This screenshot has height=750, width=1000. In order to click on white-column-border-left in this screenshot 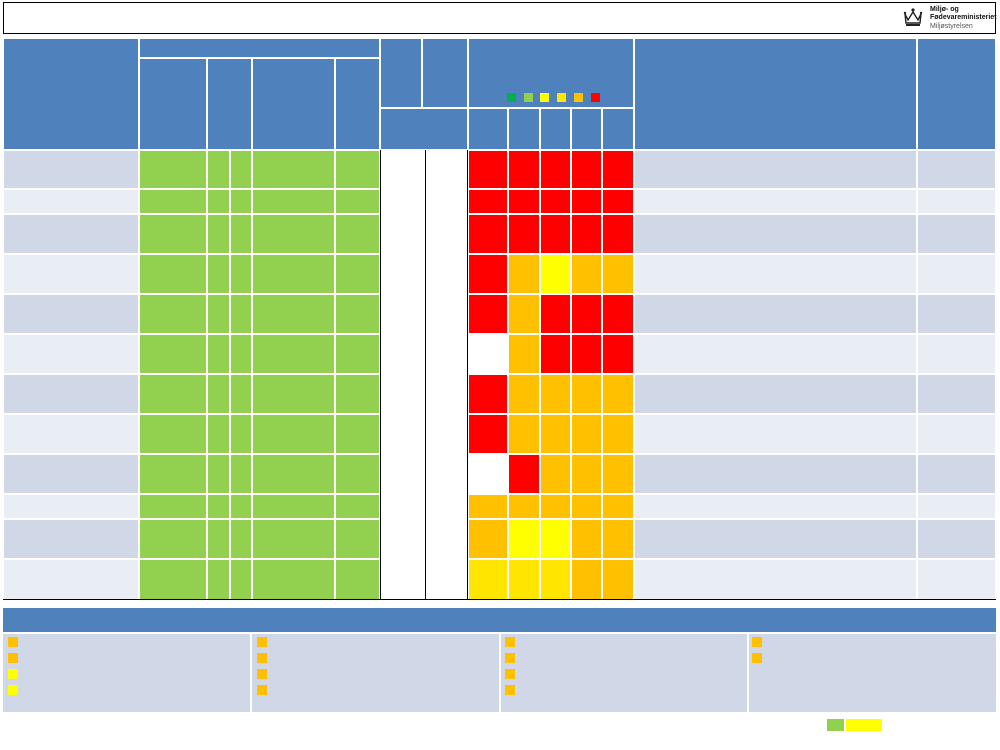, I will do `click(380, 375)`.